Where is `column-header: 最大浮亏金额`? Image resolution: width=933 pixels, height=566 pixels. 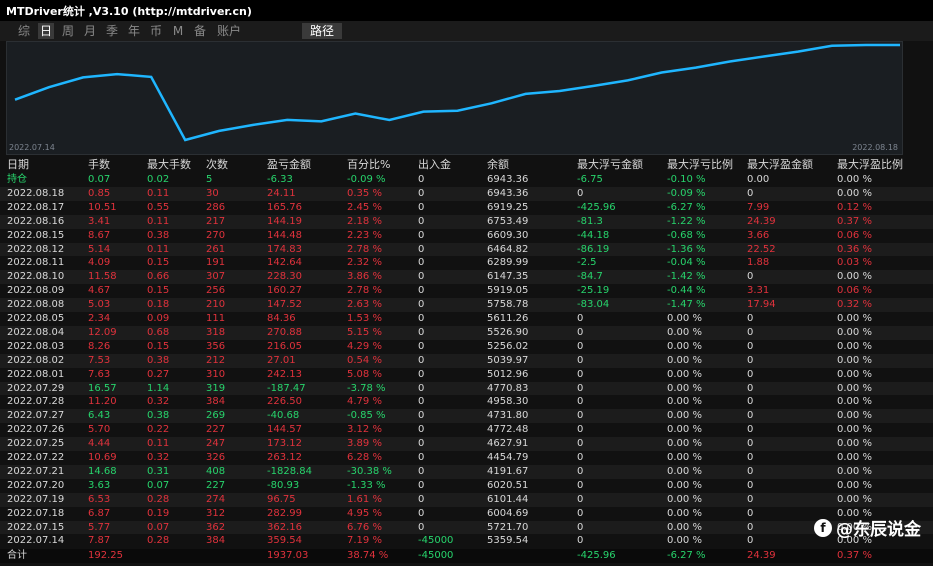 column-header: 最大浮亏金额 is located at coordinates (610, 164).